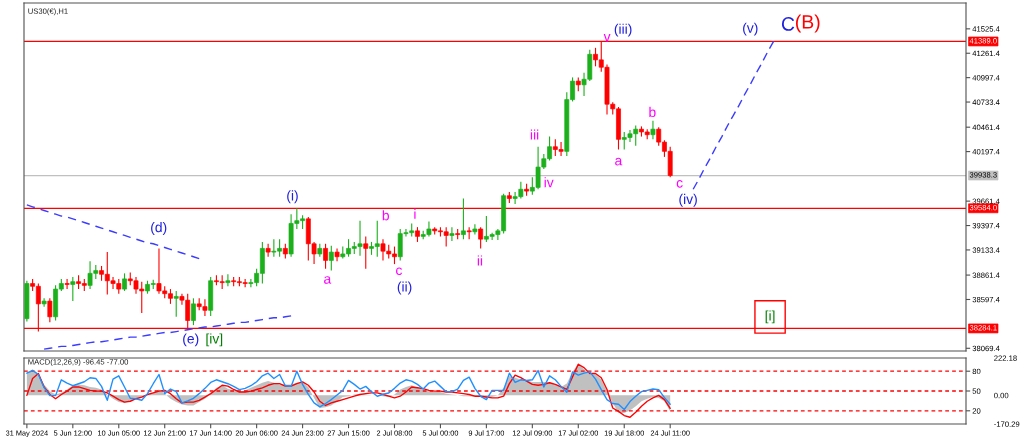 The width and height of the screenshot is (1024, 441). What do you see at coordinates (770, 317) in the screenshot?
I see `annotation: [i]` at bounding box center [770, 317].